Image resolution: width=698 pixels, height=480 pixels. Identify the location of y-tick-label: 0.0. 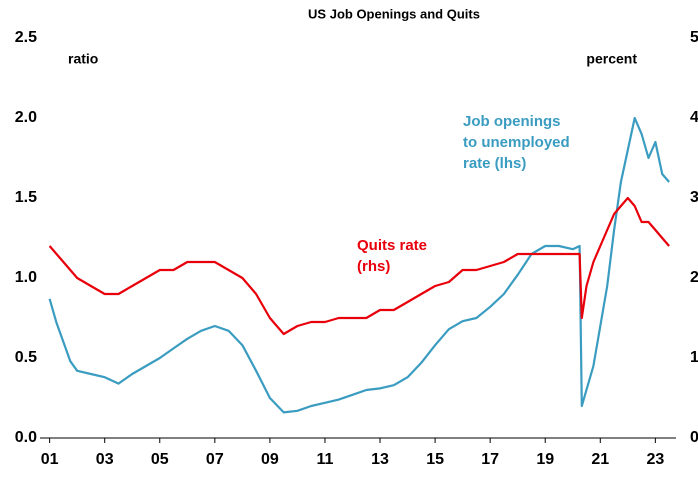
(26, 437).